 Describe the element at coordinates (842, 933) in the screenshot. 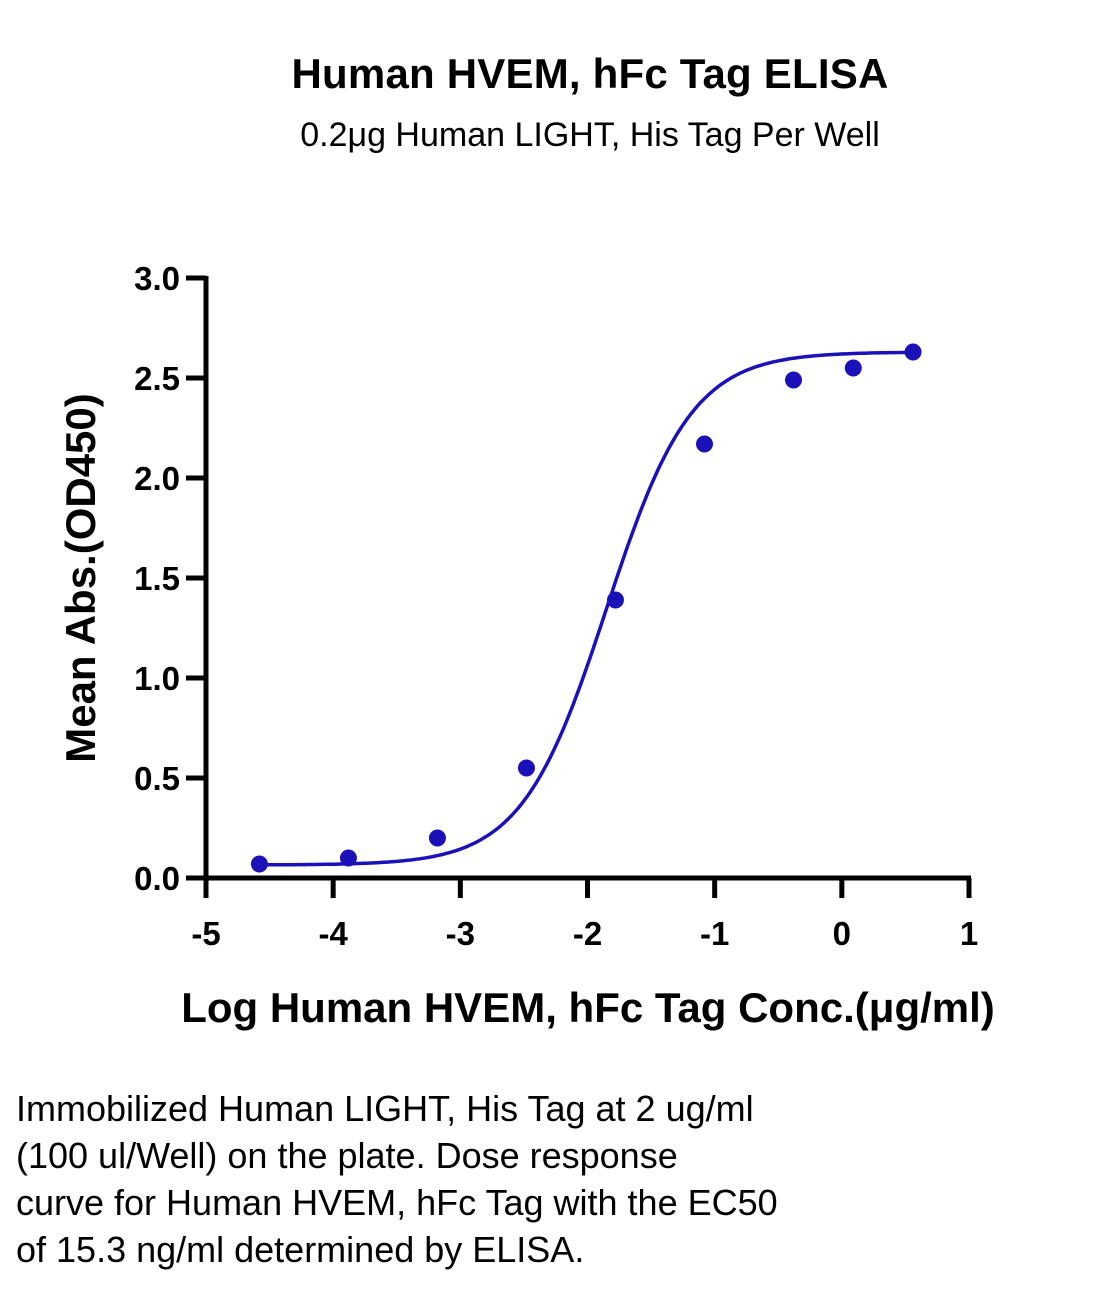

I see `x-tick-label: 0` at that location.